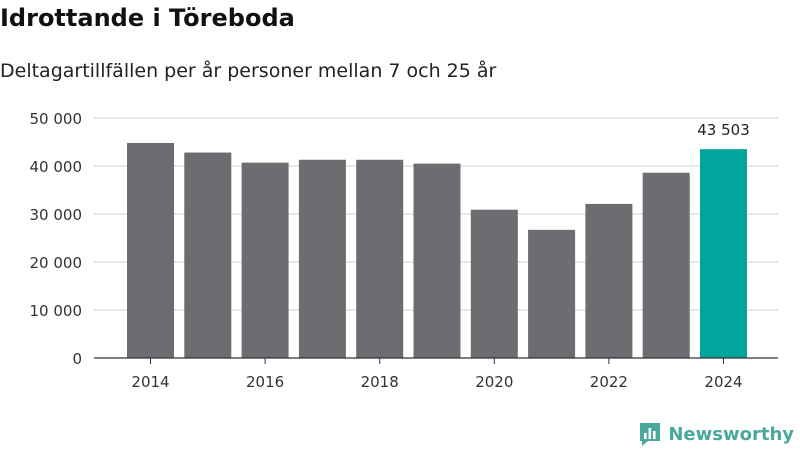 This screenshot has height=450, width=800. Describe the element at coordinates (56, 167) in the screenshot. I see `y-tick-label: 40 000` at that location.